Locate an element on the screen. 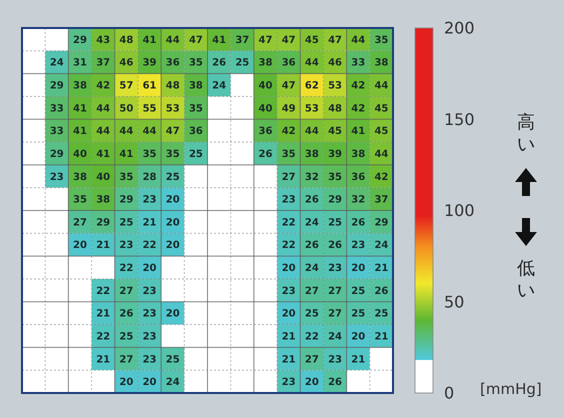  data-label: 32 is located at coordinates (358, 200).